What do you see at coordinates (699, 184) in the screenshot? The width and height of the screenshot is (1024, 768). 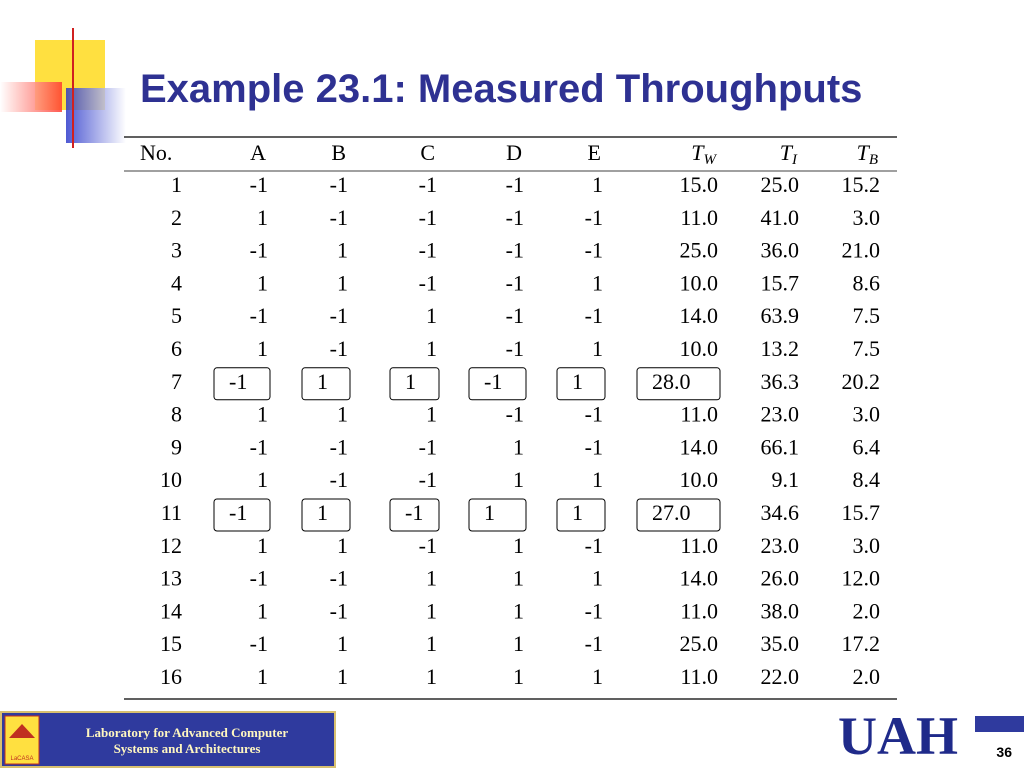 I see `table-cell: 15.0` at bounding box center [699, 184].